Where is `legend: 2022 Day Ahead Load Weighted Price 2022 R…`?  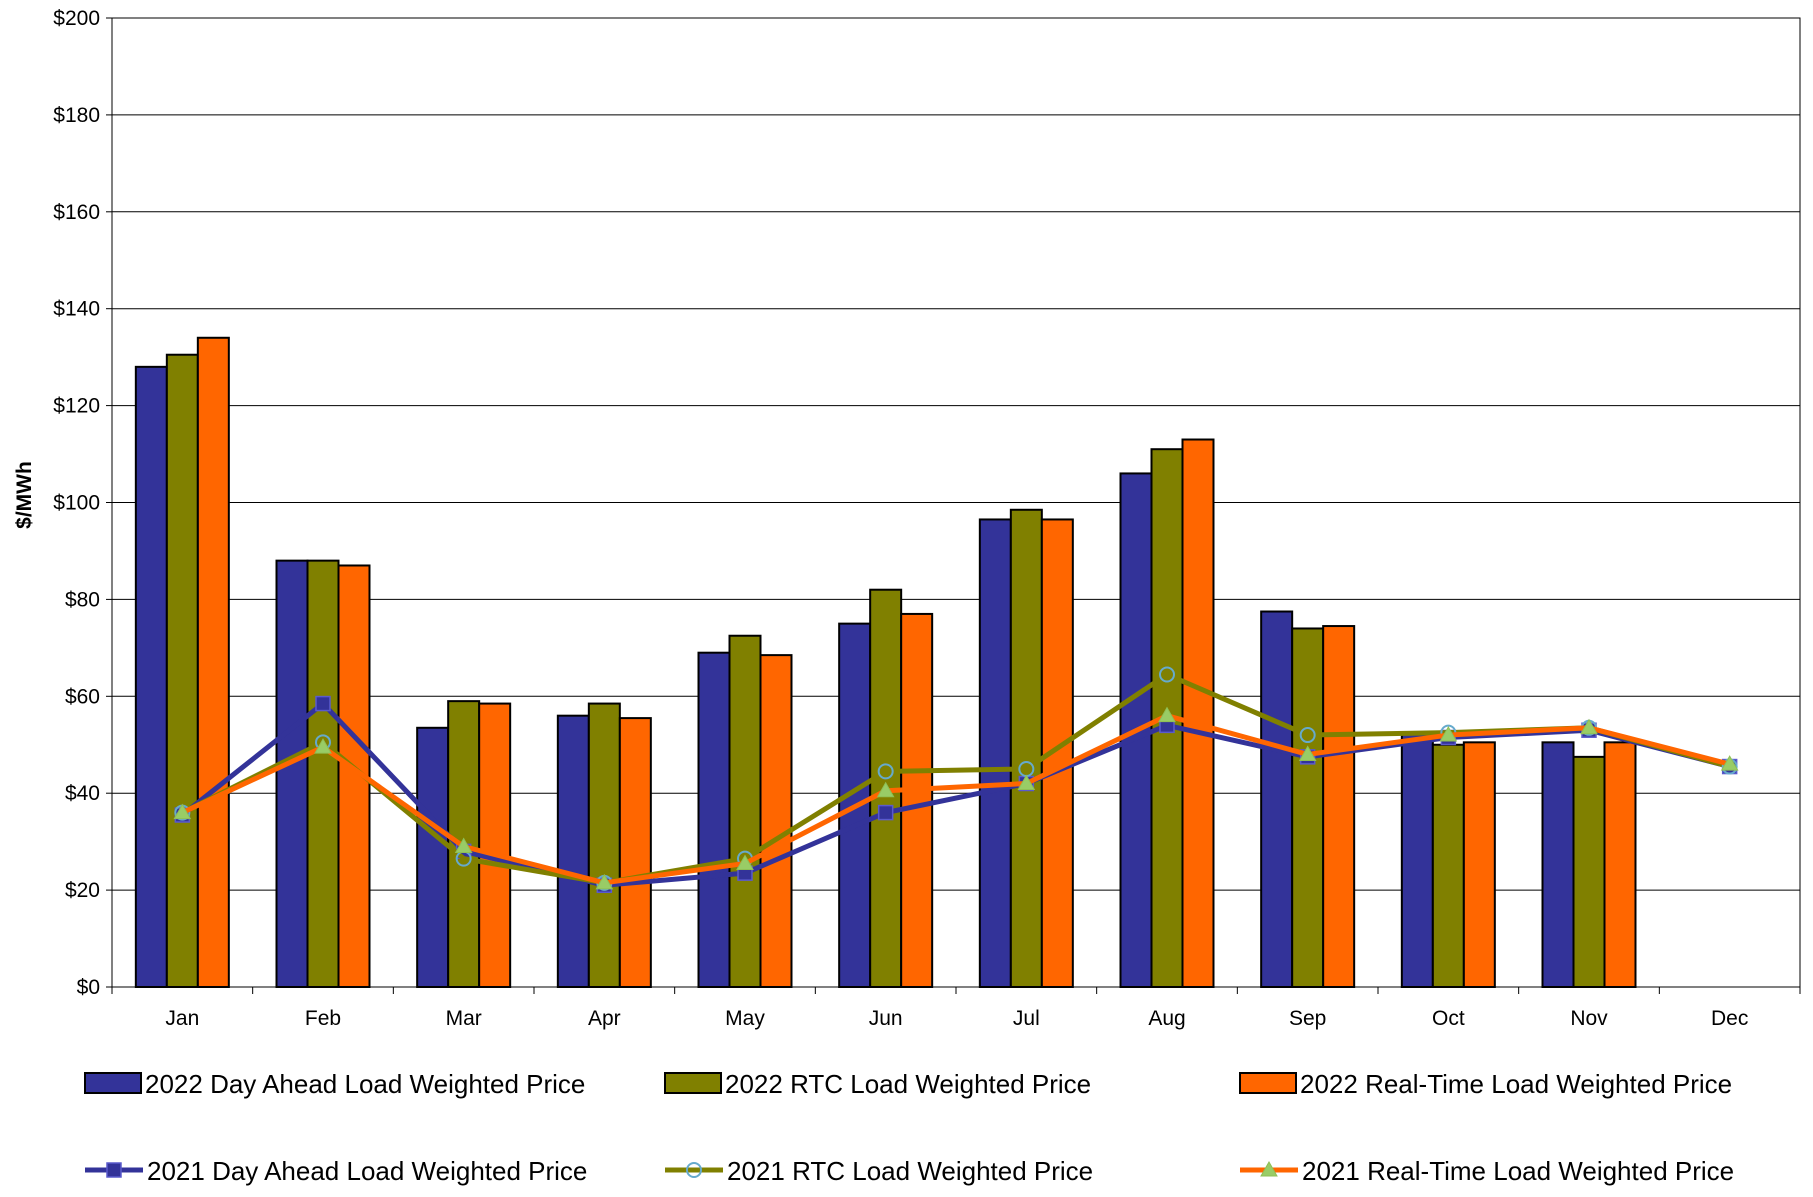 legend: 2022 Day Ahead Load Weighted Price 2022 R… is located at coordinates (909, 1127).